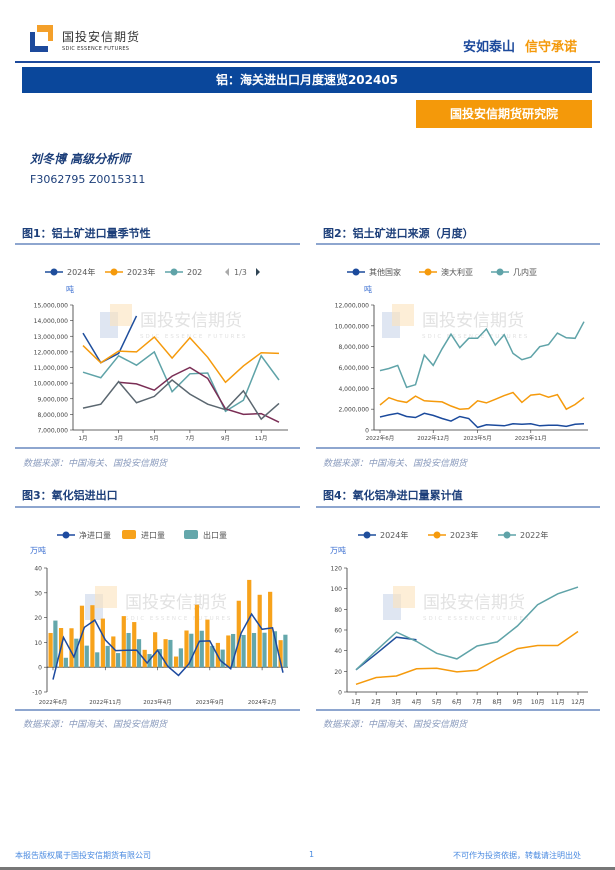 The width and height of the screenshot is (615, 870). What do you see at coordinates (504, 114) in the screenshot?
I see `institute-badge: 国投安信期货研究院` at bounding box center [504, 114].